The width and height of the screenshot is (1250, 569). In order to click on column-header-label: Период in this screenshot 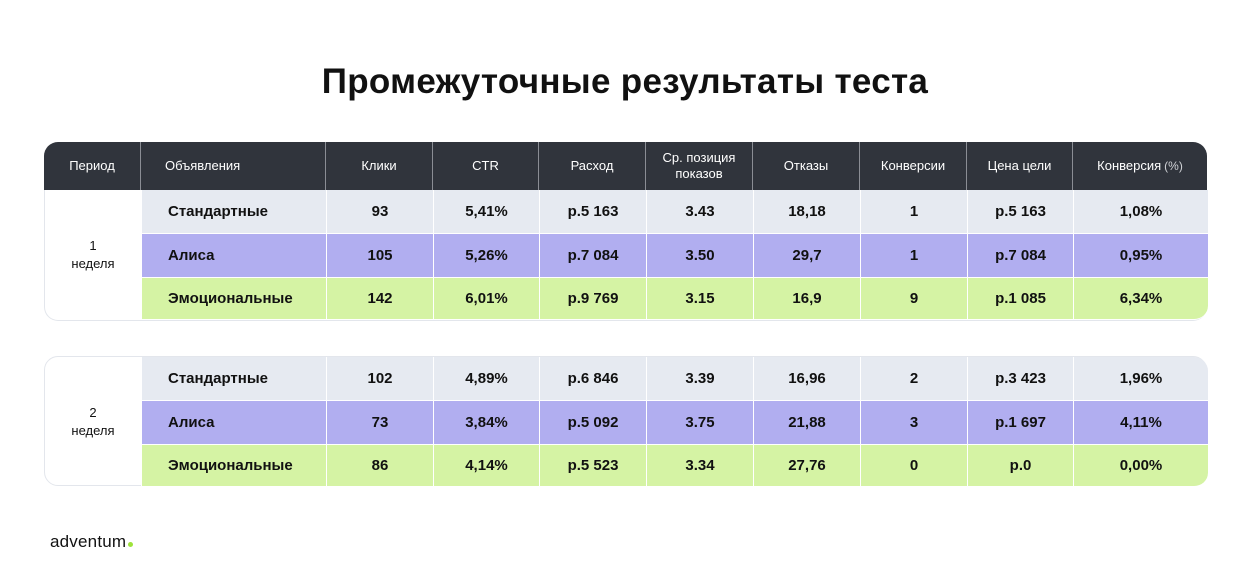, I will do `click(92, 165)`.